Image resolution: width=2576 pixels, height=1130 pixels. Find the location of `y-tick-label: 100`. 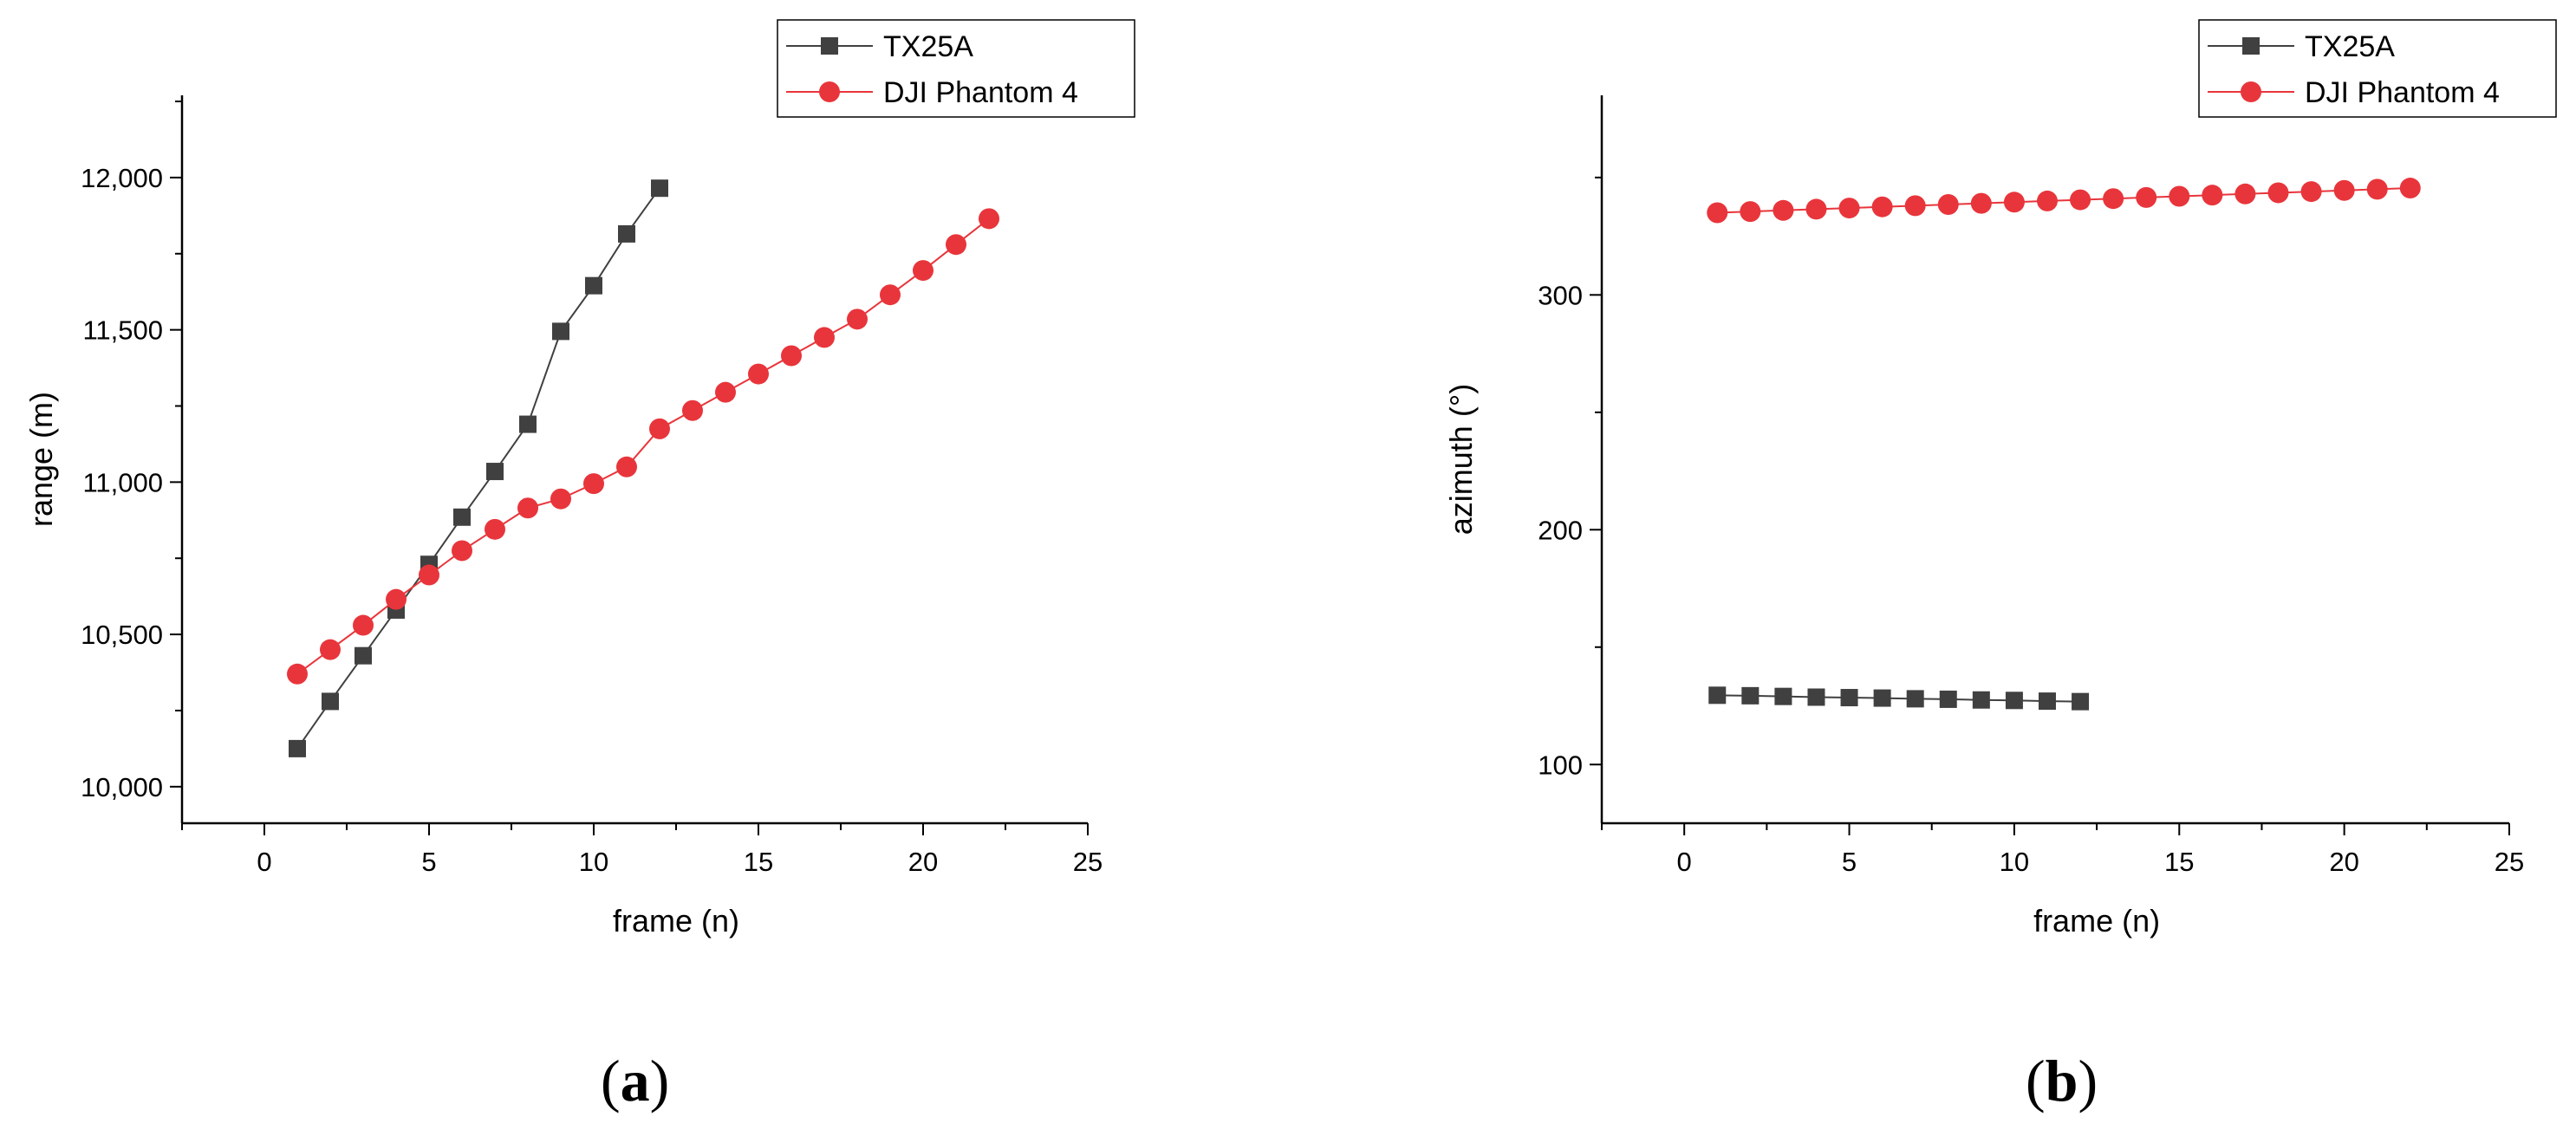

y-tick-label: 100 is located at coordinates (1560, 765).